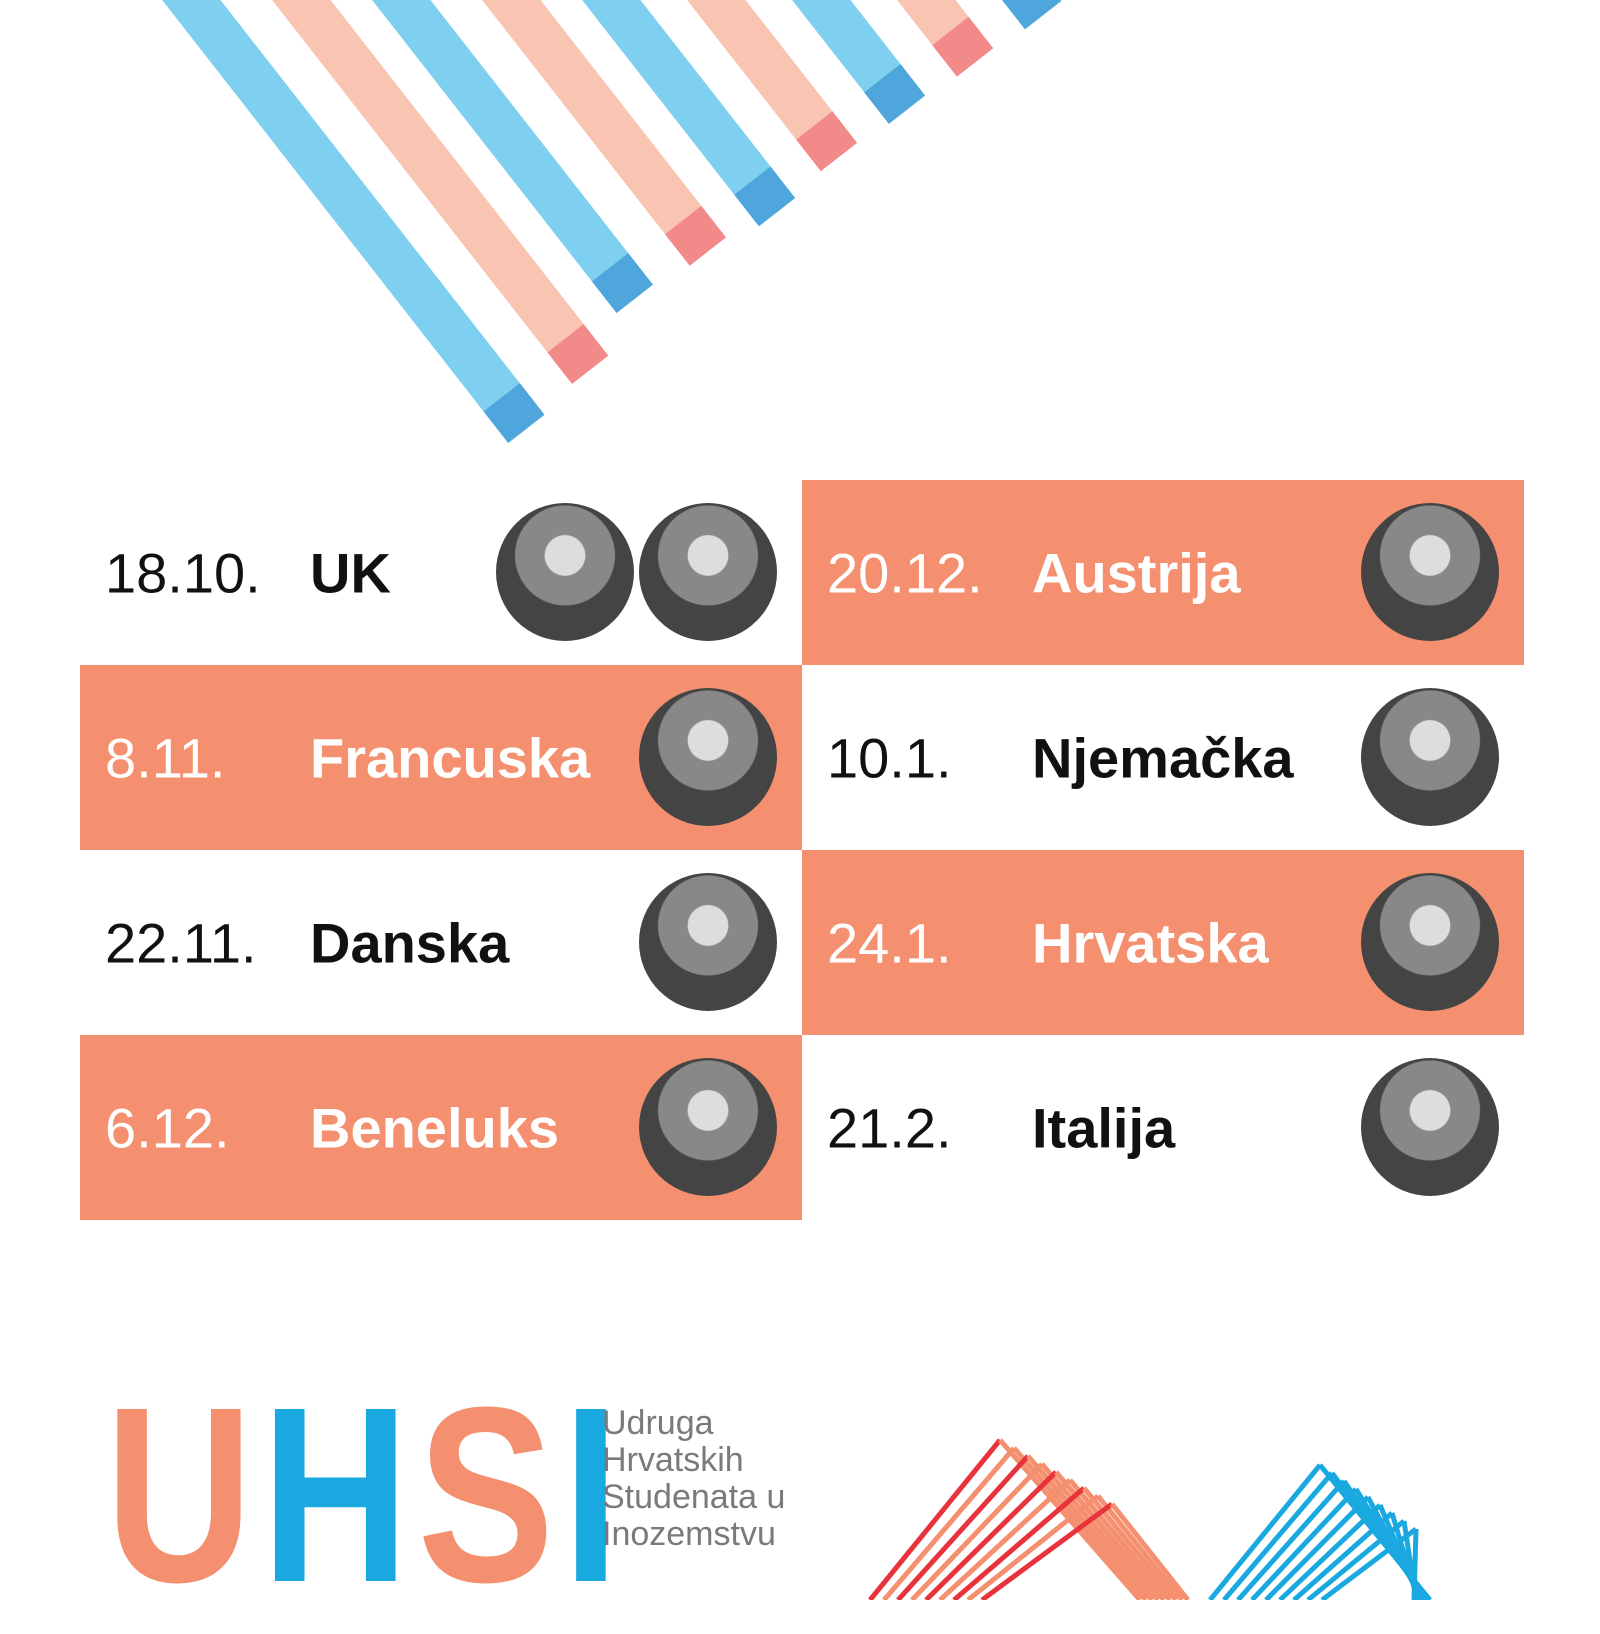 The width and height of the screenshot is (1600, 1634). What do you see at coordinates (889, 942) in the screenshot?
I see `date: 24.1.` at bounding box center [889, 942].